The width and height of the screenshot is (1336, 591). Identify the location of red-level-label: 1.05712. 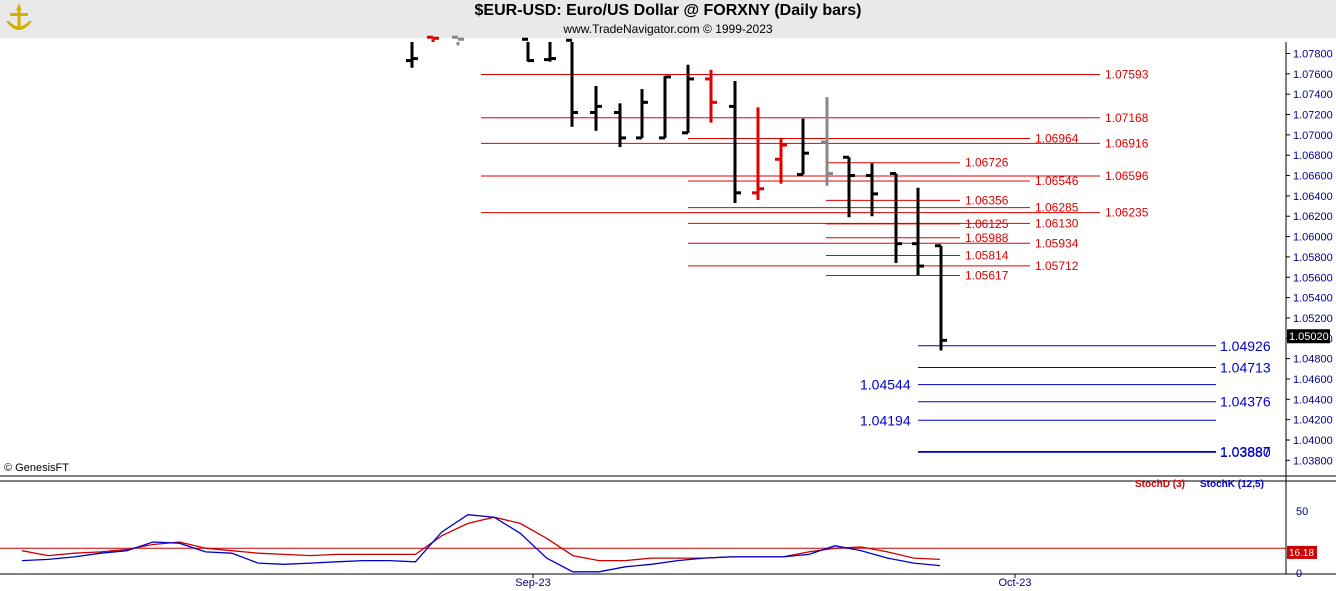
(1057, 266).